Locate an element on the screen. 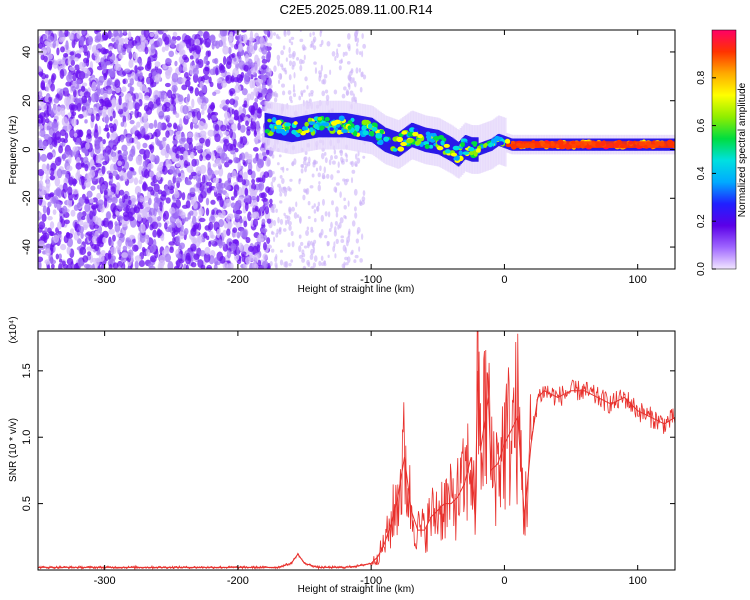 This screenshot has width=750, height=600. x-tick-label: 100 is located at coordinates (638, 280).